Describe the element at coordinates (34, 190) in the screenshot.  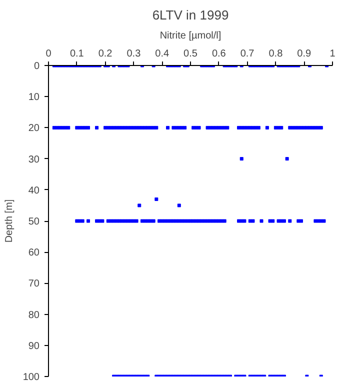
I see `y-tick-label: 40` at that location.